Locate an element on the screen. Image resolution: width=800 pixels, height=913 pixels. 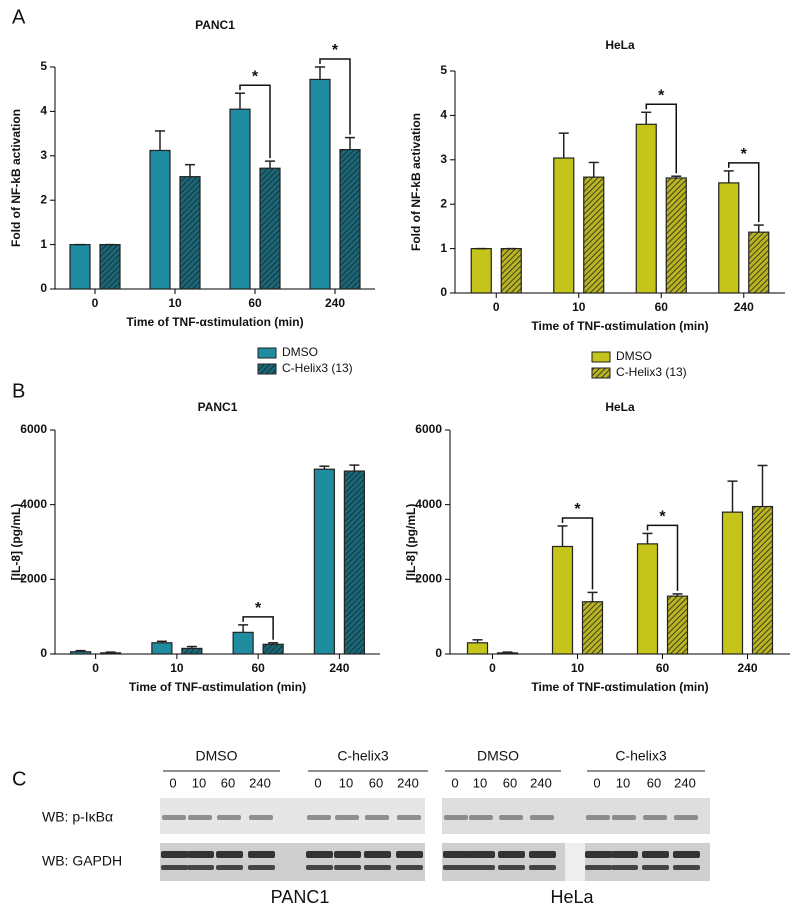
legend-label: DMSO is located at coordinates (634, 356).